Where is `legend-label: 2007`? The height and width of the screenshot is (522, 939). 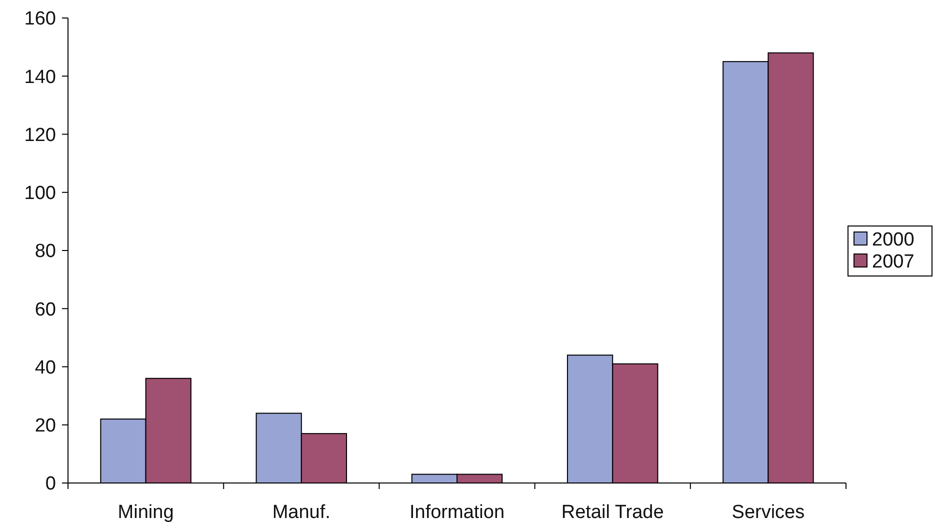 legend-label: 2007 is located at coordinates (893, 262).